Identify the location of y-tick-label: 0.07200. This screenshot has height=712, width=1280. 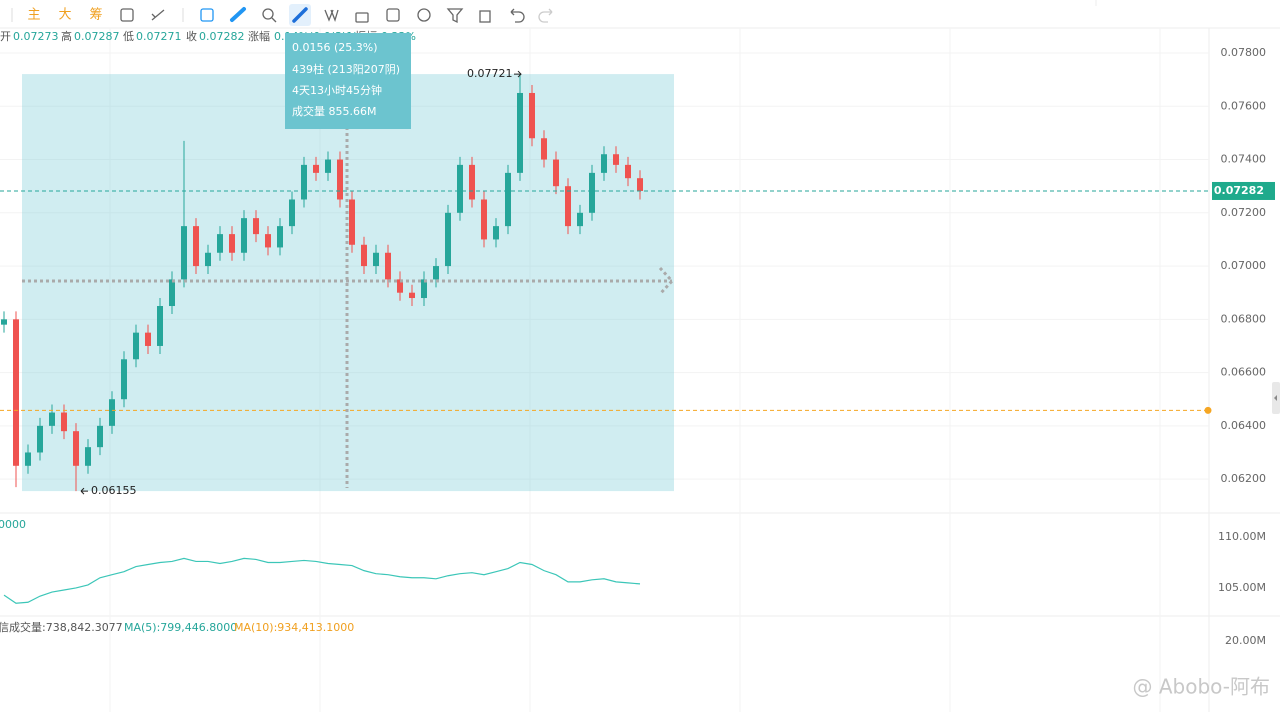
(1244, 212).